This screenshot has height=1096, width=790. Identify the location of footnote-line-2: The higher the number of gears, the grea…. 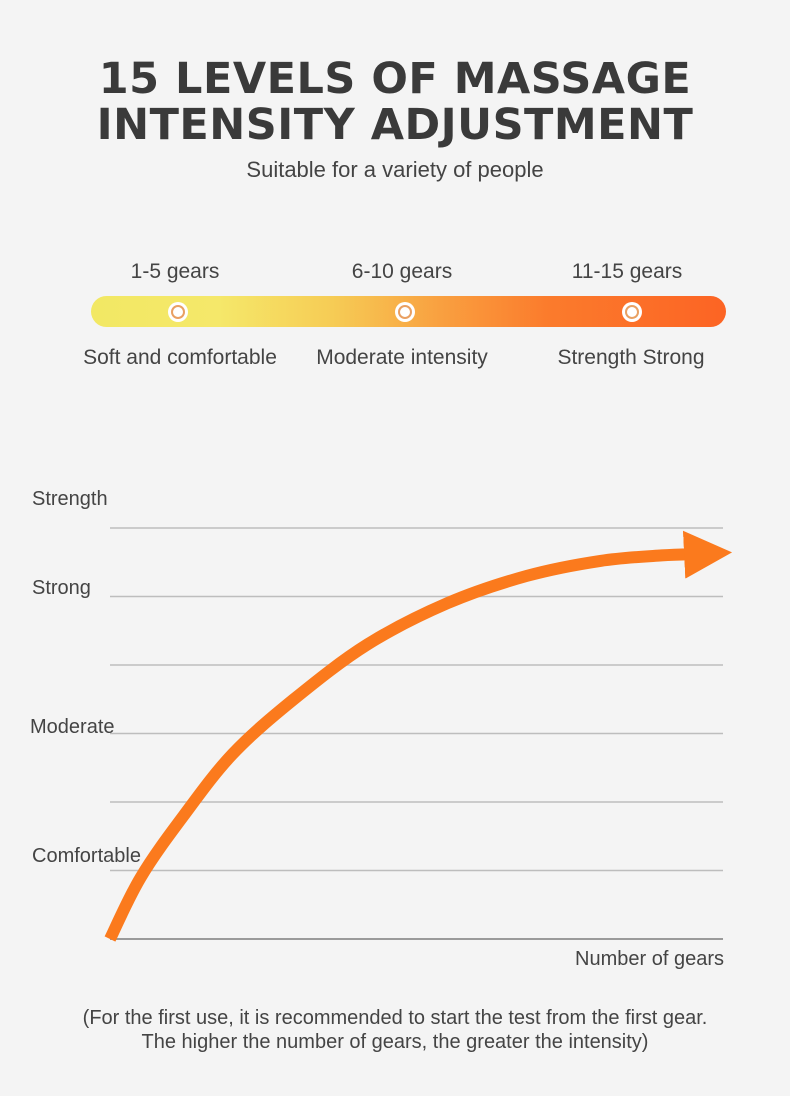
(395, 1042).